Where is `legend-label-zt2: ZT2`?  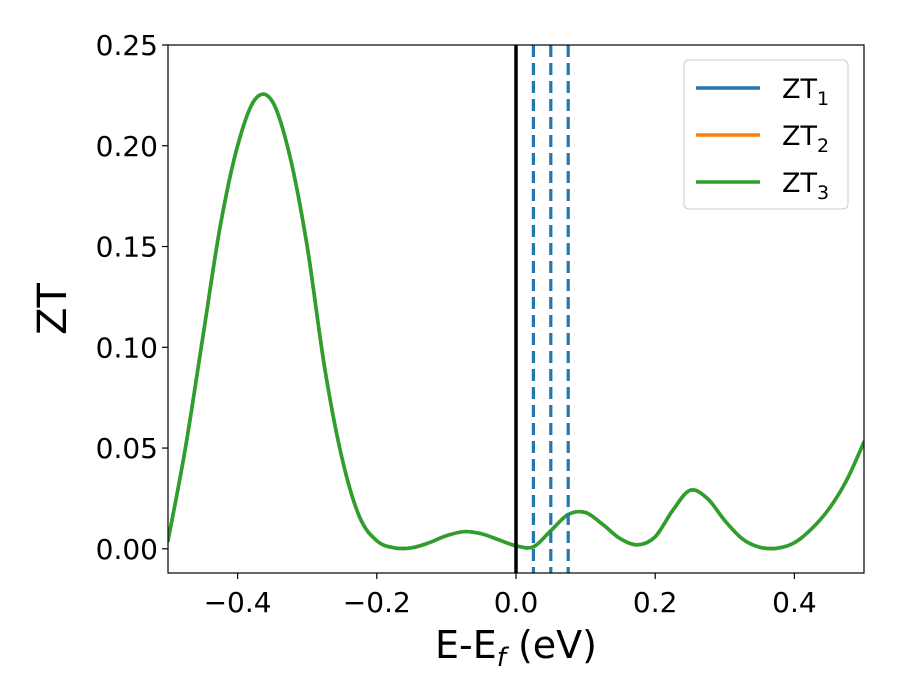 legend-label-zt2: ZT2 is located at coordinates (805, 139).